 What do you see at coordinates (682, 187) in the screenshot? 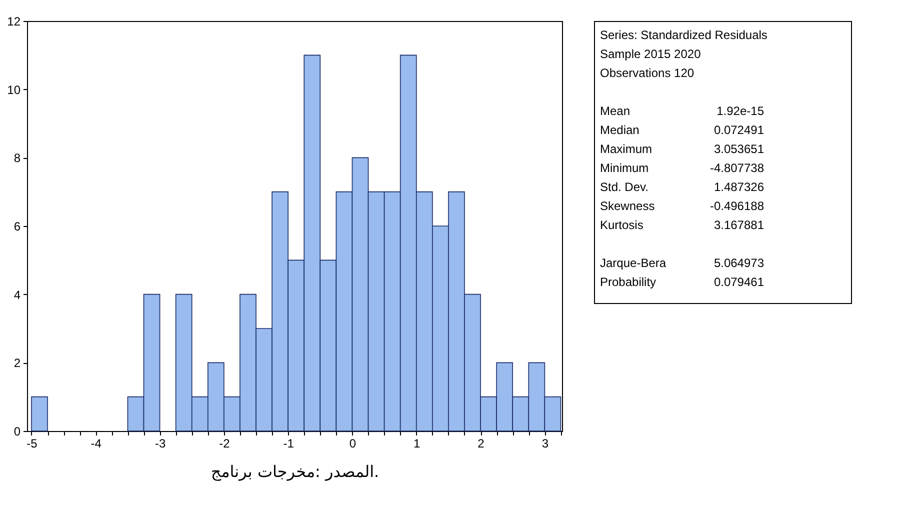
I see `text: Std. Dev. 1.487326` at bounding box center [682, 187].